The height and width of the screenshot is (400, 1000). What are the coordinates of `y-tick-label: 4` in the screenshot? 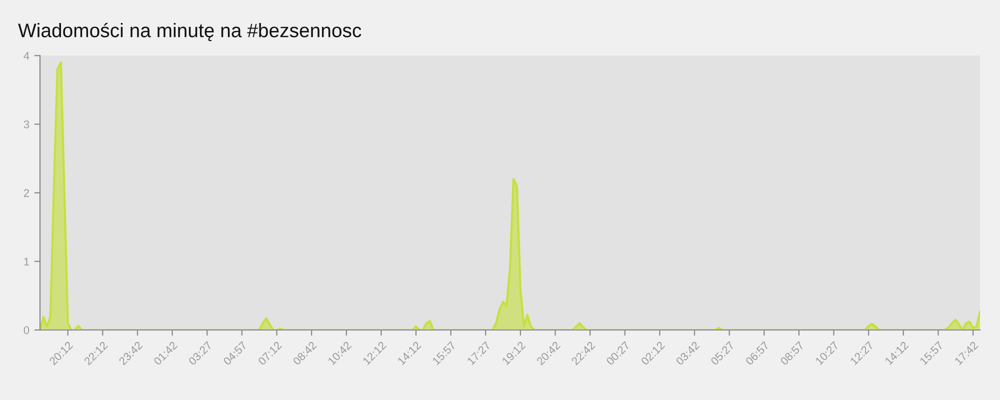 It's located at (27, 56).